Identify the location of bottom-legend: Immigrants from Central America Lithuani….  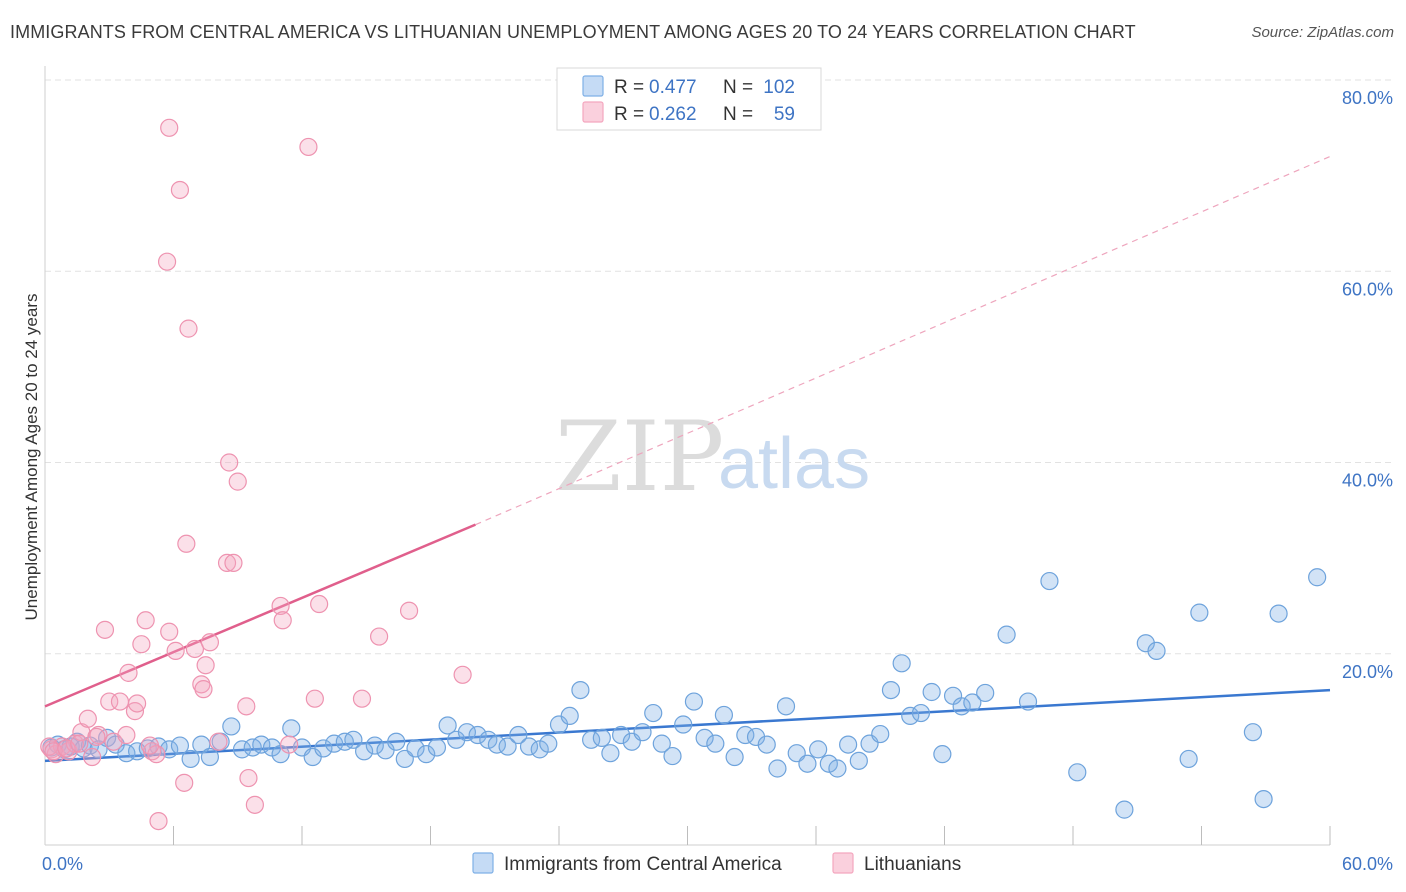
(716, 863).